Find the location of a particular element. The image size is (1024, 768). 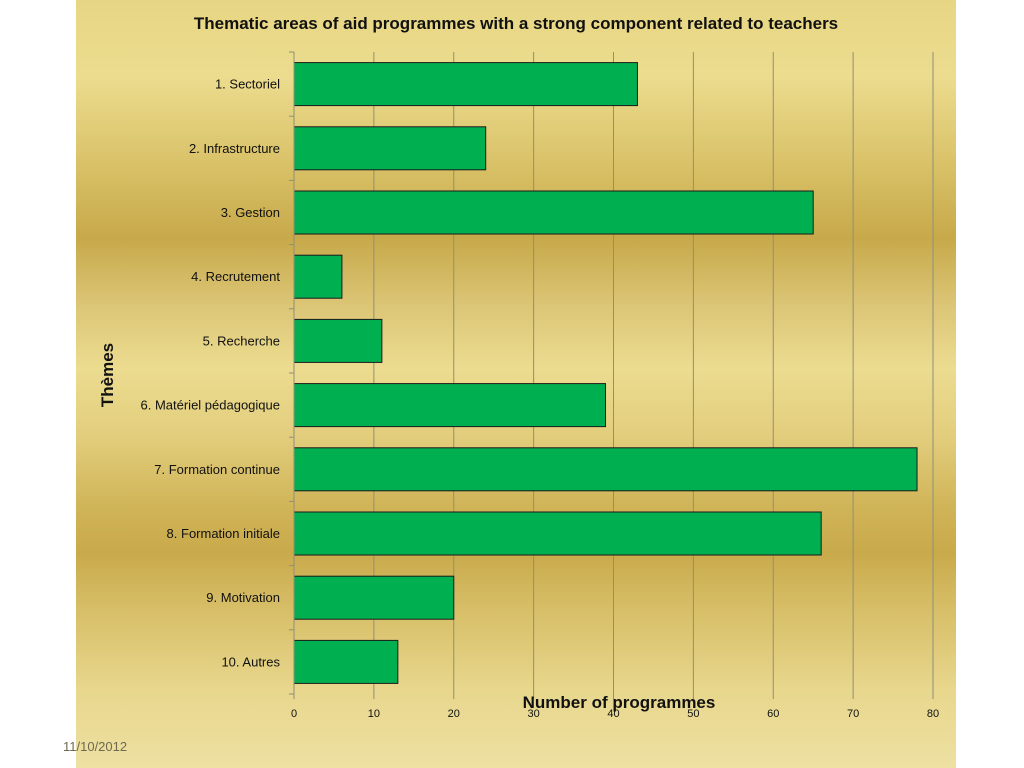

category-label: 8. Formation initiale is located at coordinates (223, 533).